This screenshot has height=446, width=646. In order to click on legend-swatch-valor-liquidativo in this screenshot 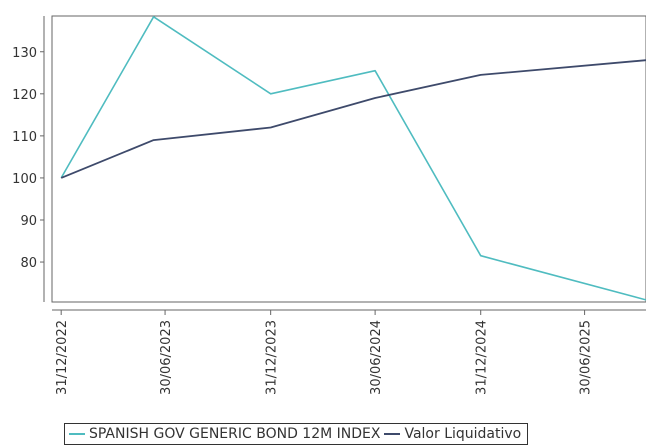, I will do `click(392, 434)`.